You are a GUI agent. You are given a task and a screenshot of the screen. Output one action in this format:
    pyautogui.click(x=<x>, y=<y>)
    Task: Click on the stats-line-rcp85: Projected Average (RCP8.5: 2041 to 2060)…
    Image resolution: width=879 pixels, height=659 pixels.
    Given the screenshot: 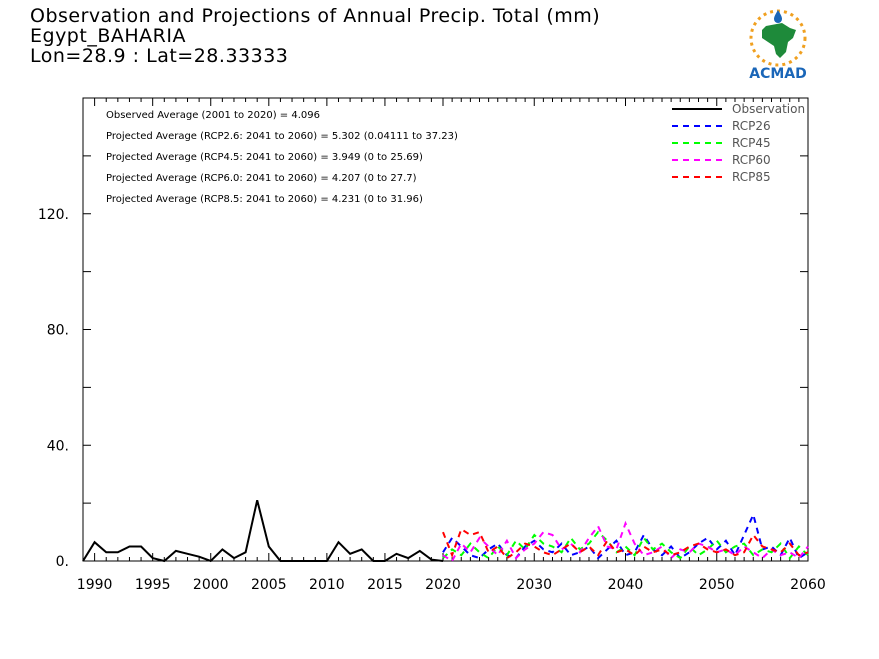 What is the action you would take?
    pyautogui.click(x=264, y=199)
    